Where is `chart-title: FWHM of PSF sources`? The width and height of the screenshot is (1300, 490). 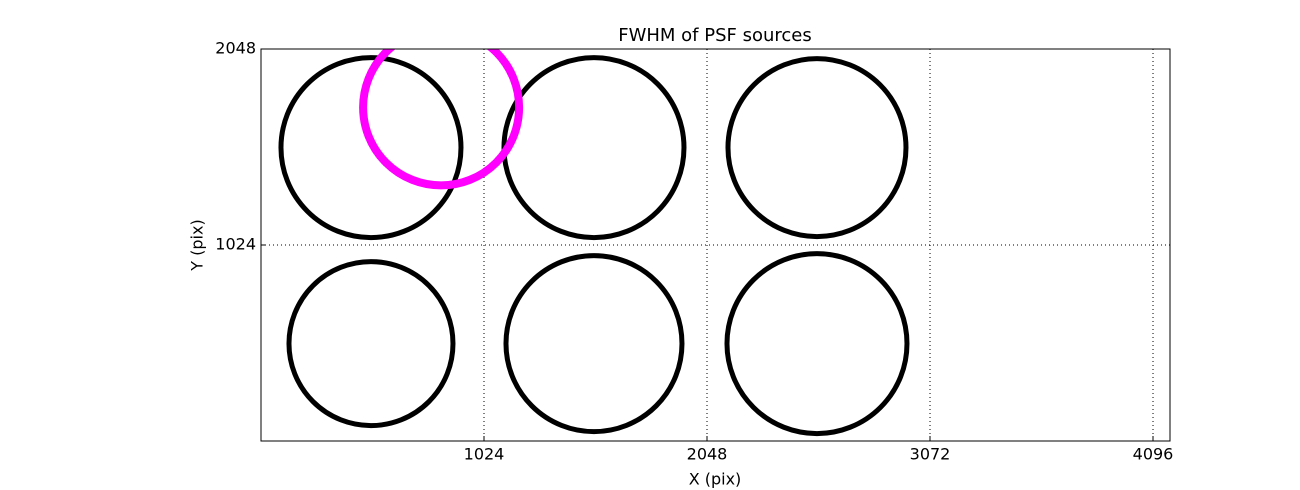 chart-title: FWHM of PSF sources is located at coordinates (715, 35).